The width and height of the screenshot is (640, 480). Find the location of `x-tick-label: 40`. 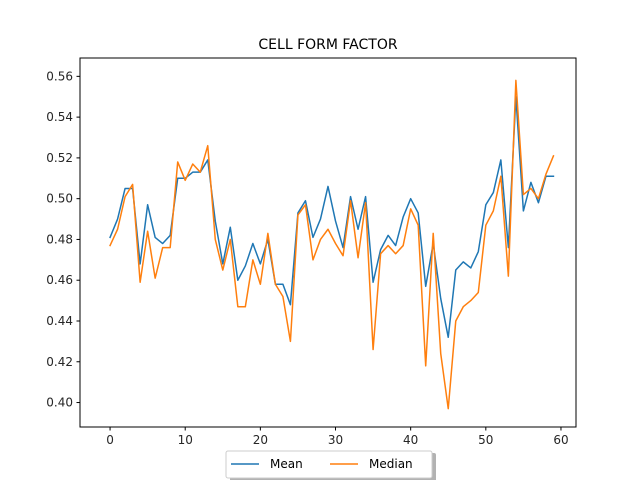

x-tick-label: 40 is located at coordinates (410, 440).